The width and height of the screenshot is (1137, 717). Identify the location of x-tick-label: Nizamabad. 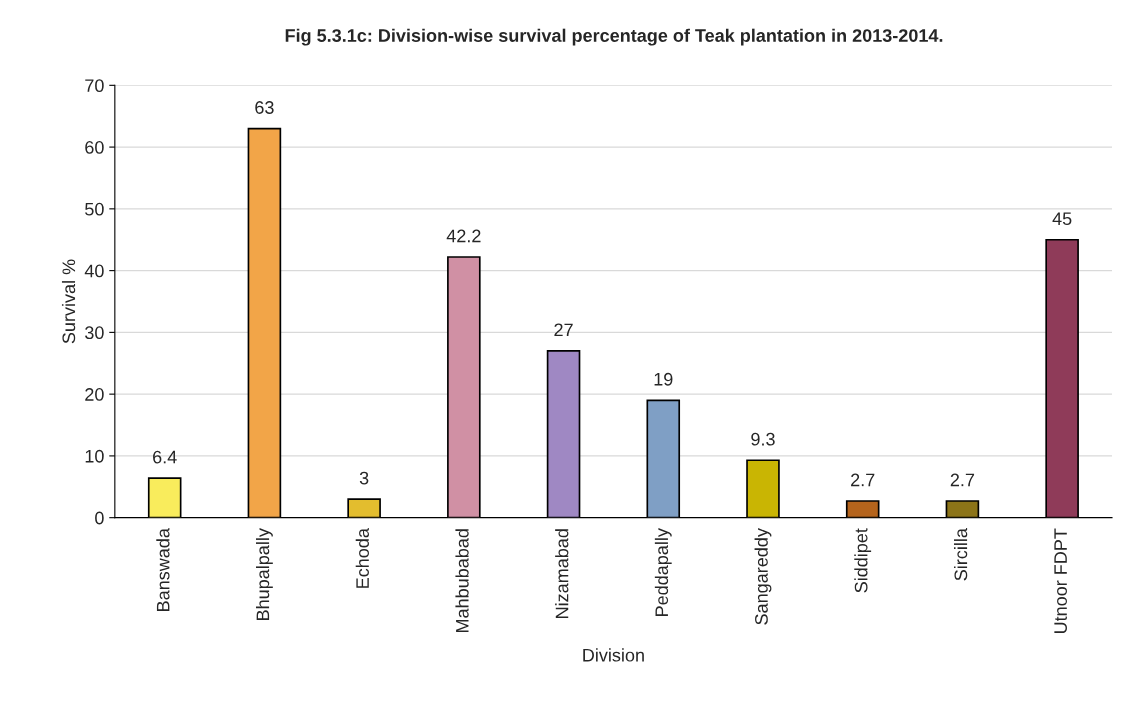
(562, 573).